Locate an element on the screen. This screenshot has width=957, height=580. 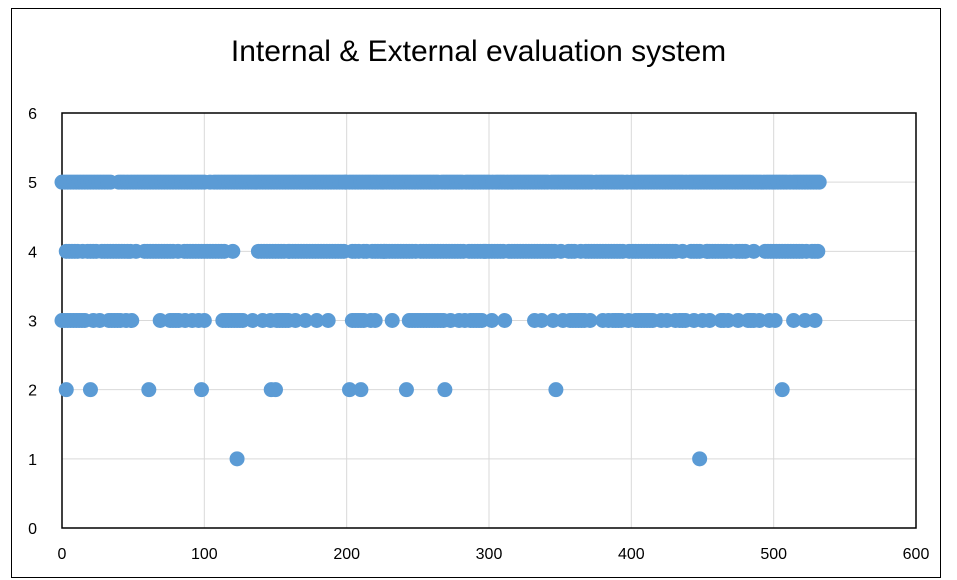
y-tick-label-5: 5 is located at coordinates (32, 183).